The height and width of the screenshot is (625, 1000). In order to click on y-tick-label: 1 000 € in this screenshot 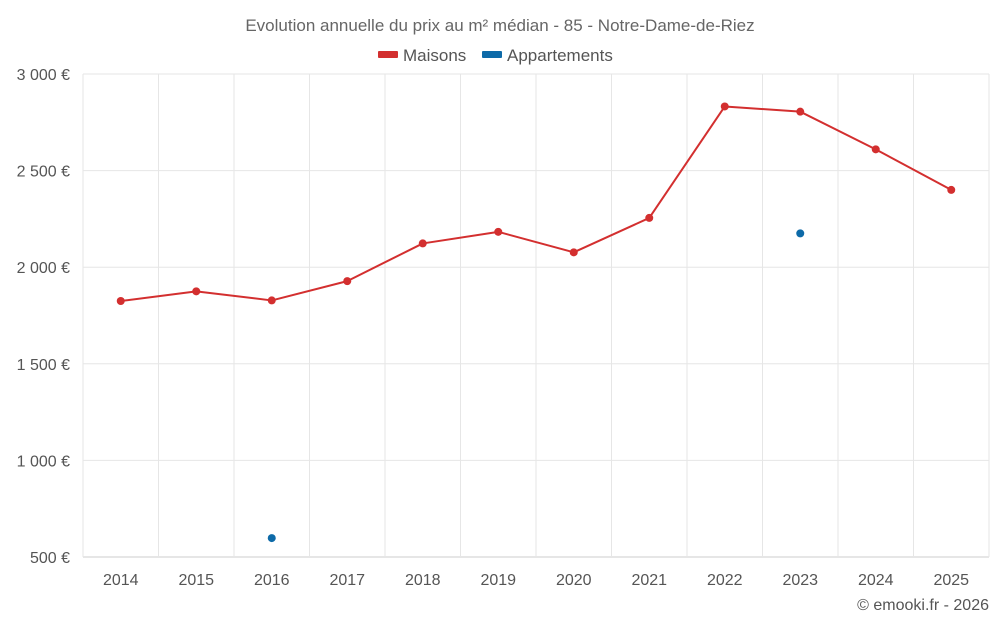, I will do `click(43, 461)`.